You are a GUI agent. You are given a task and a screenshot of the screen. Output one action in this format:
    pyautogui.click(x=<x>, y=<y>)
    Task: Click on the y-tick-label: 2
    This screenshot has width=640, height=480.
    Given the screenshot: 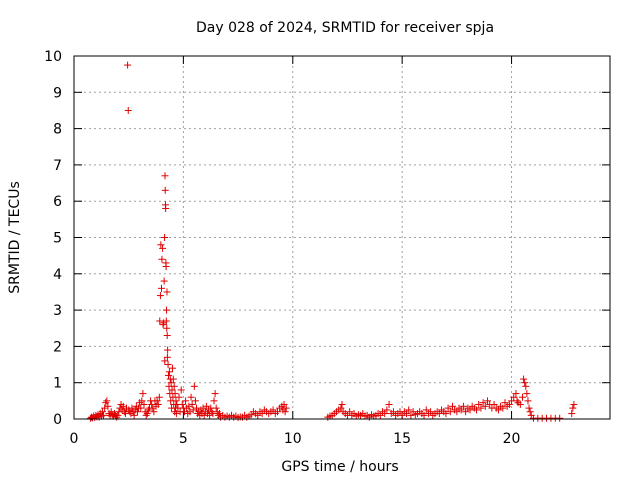 What is the action you would take?
    pyautogui.click(x=57, y=347)
    